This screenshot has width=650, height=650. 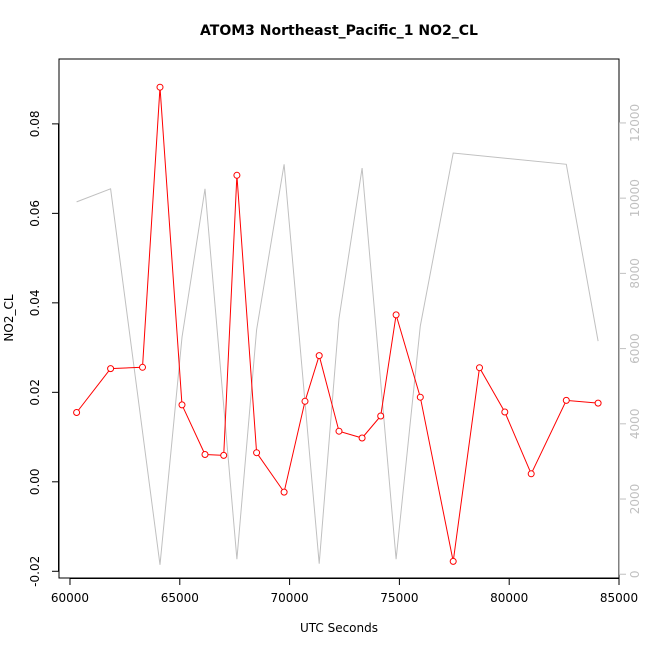 What do you see at coordinates (344, 591) in the screenshot?
I see `x-axis: 60000 65000 70000 75000 80000 85000` at bounding box center [344, 591].